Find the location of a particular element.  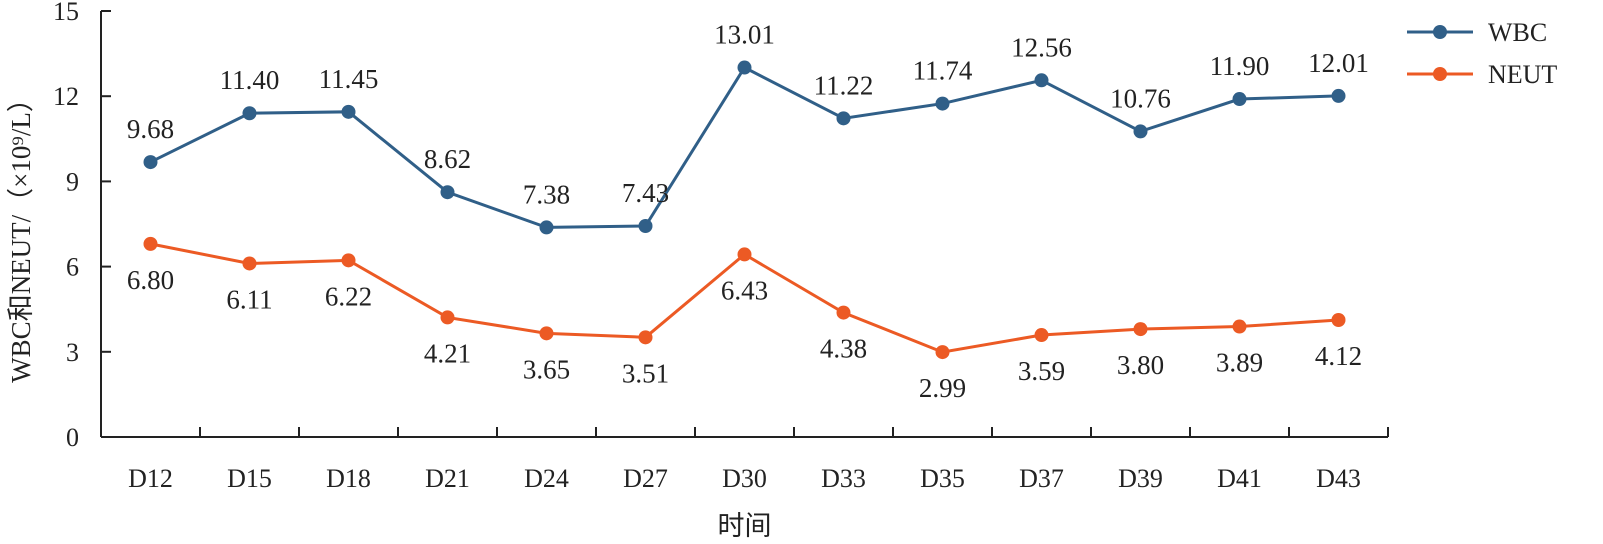

data-label-neut: 3.51 is located at coordinates (645, 373).